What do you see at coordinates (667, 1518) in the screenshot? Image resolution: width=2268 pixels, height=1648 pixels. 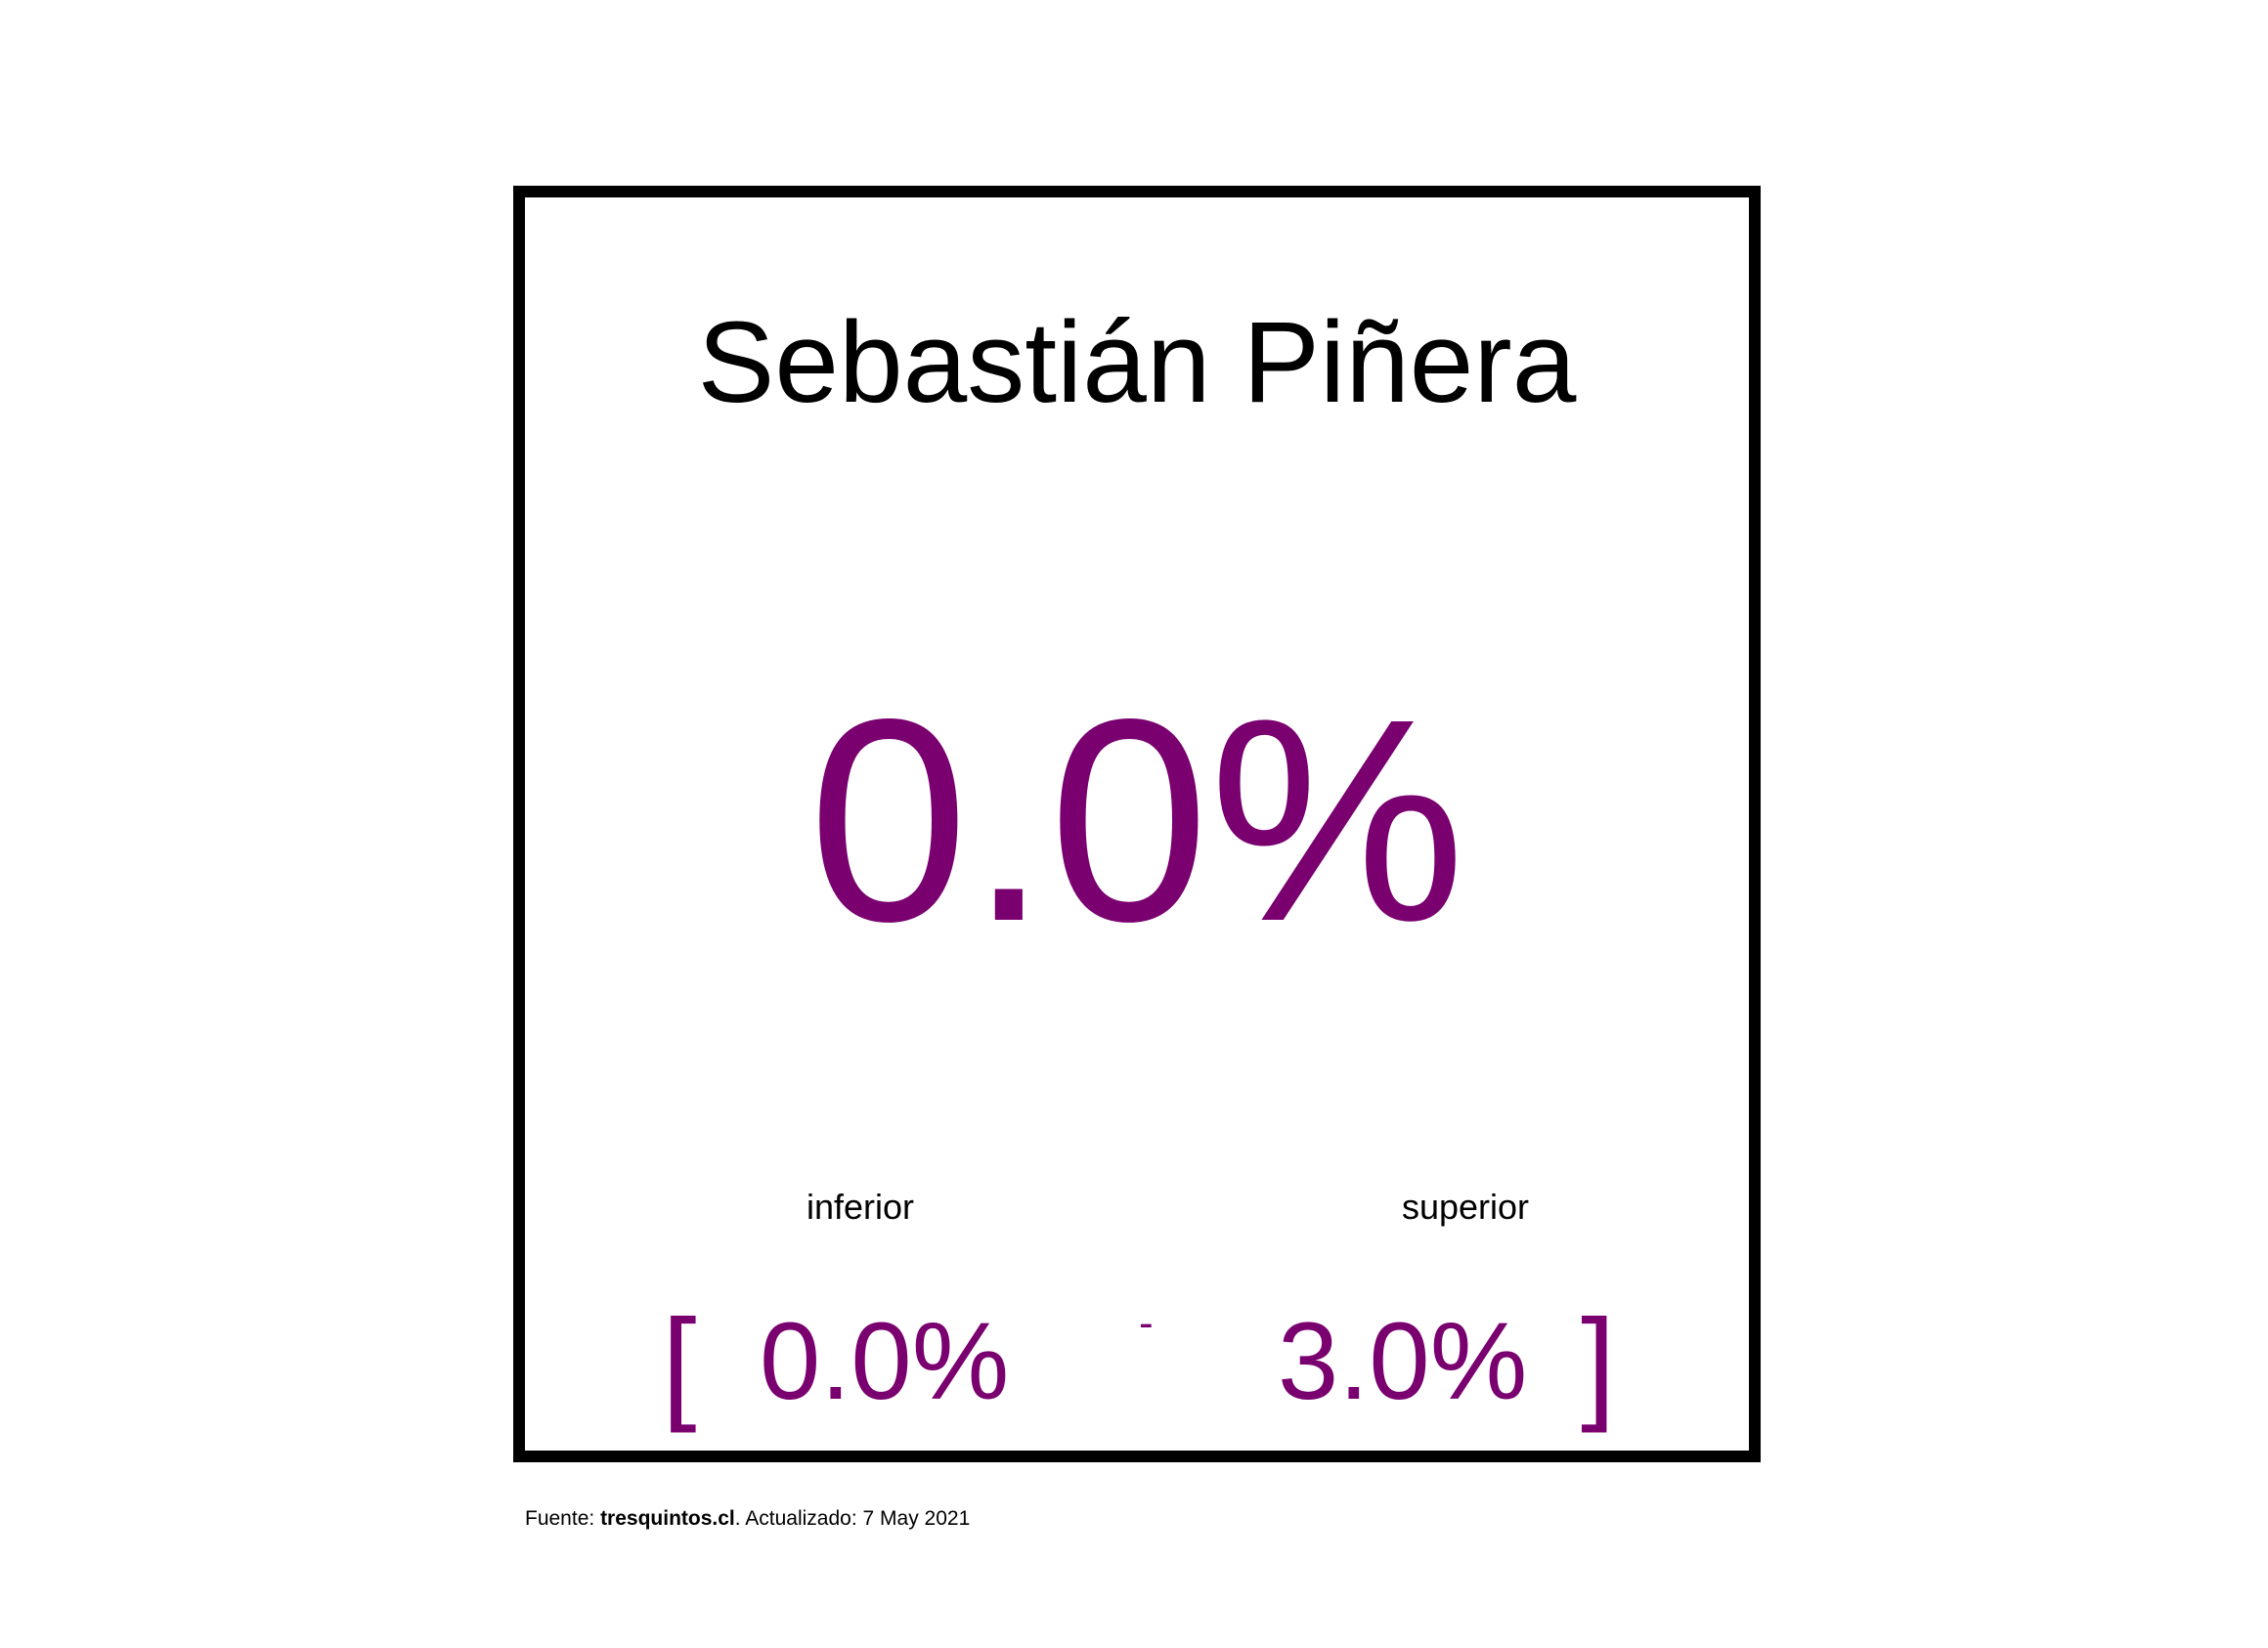 I see `footer-source: tresquintos.cl` at bounding box center [667, 1518].